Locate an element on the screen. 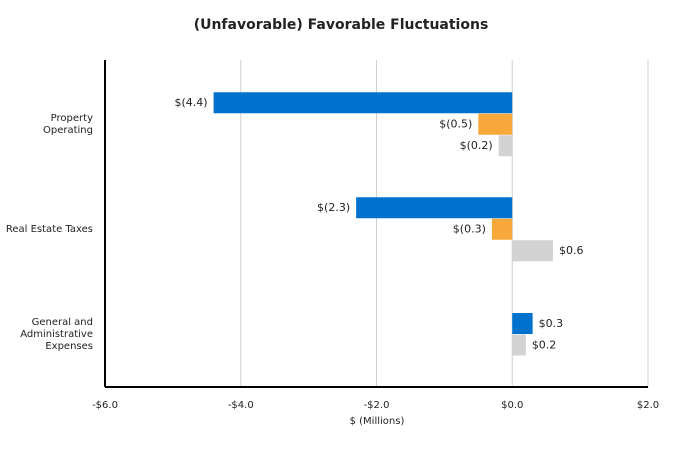 This screenshot has height=454, width=682. y-tick-label: Real Estate Taxes is located at coordinates (49, 229).